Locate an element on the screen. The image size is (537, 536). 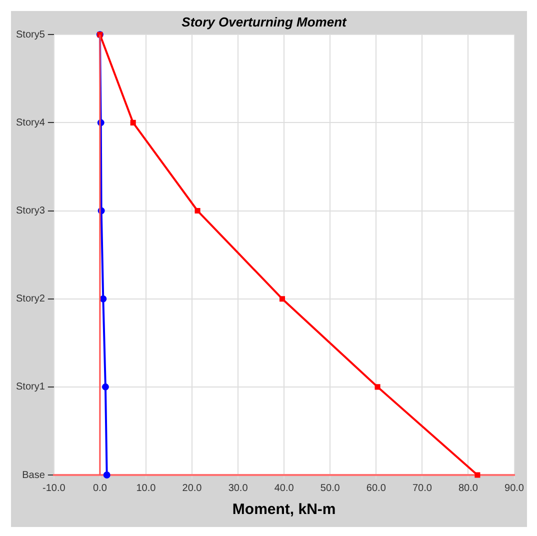
x-tick-label: 30.0 is located at coordinates (238, 488).